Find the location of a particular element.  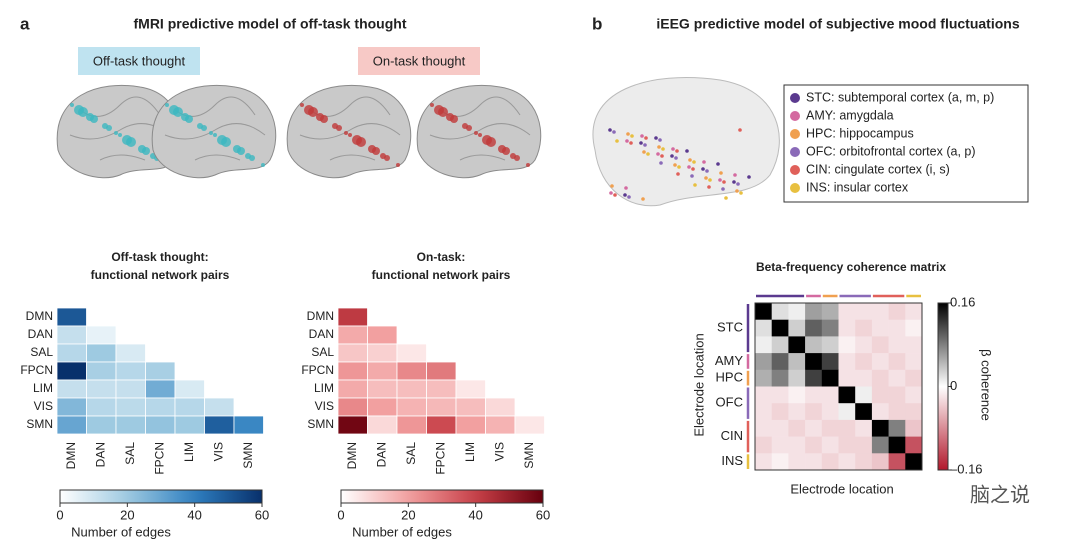

row-label: VIS is located at coordinates (324, 406).